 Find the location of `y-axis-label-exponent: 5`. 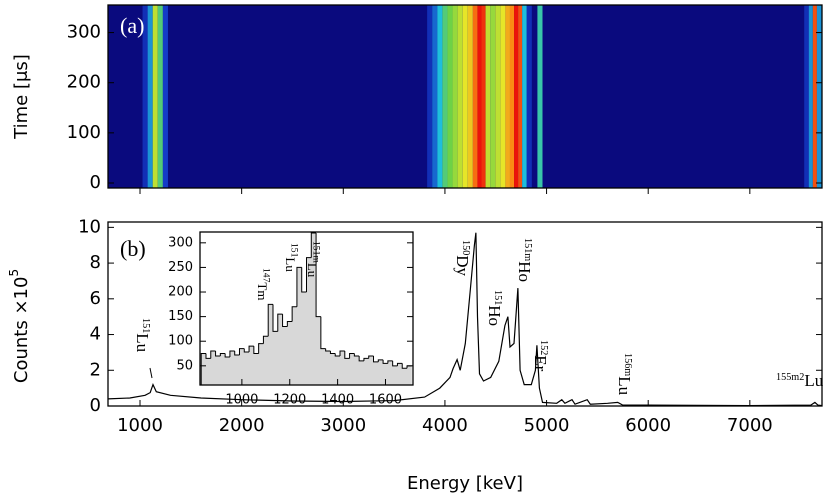

y-axis-label-exponent: 5 is located at coordinates (14, 273).